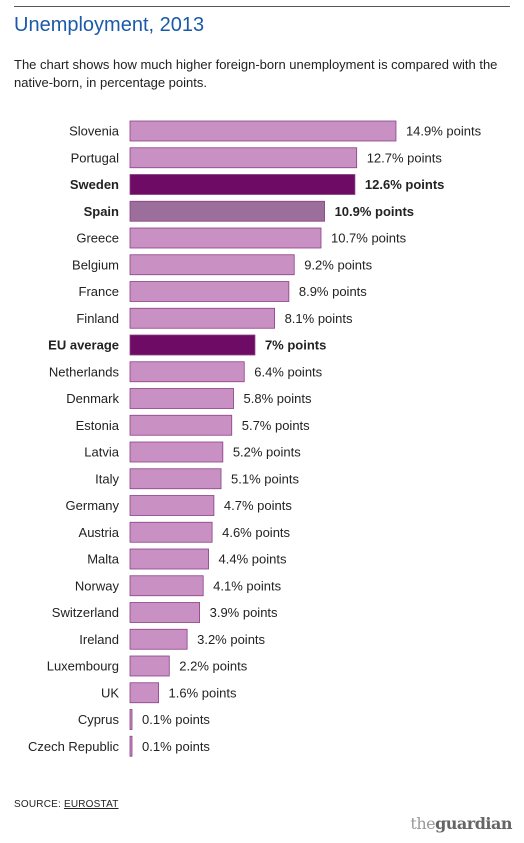  Describe the element at coordinates (175, 479) in the screenshot. I see `bar-italy` at that location.